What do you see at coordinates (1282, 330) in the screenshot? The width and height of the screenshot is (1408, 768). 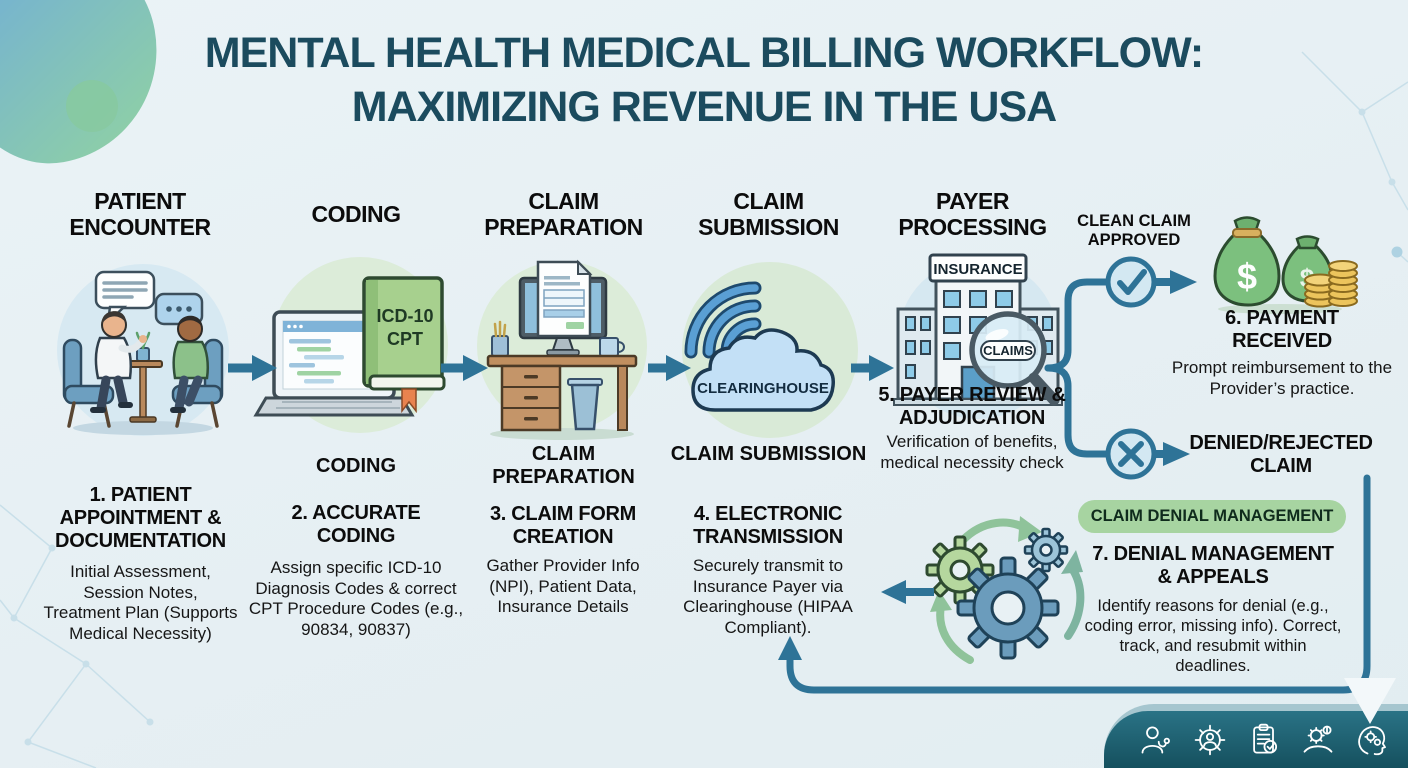 I see `step6-title: 6. PAYMENT RECEIVED` at bounding box center [1282, 330].